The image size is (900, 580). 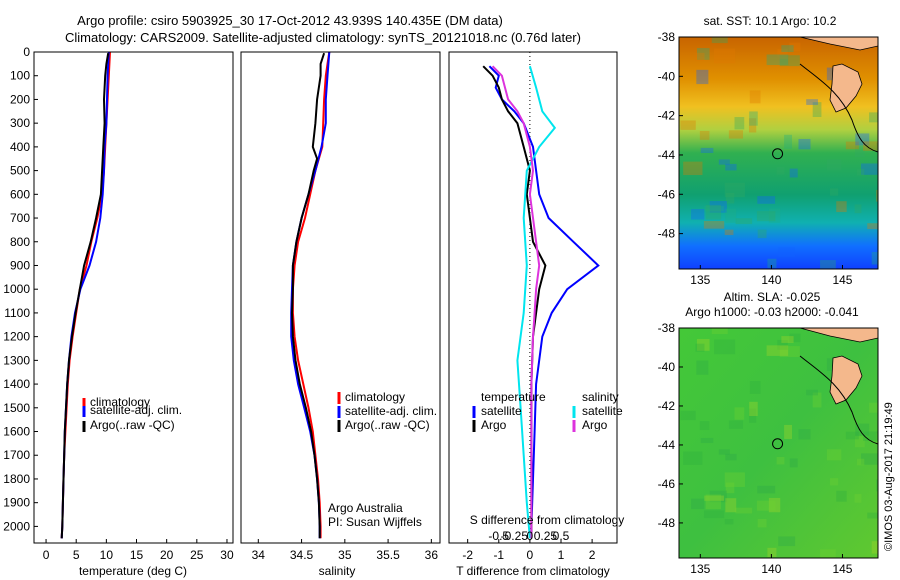 What do you see at coordinates (20, 265) in the screenshot?
I see `y-tick-label: 900` at bounding box center [20, 265].